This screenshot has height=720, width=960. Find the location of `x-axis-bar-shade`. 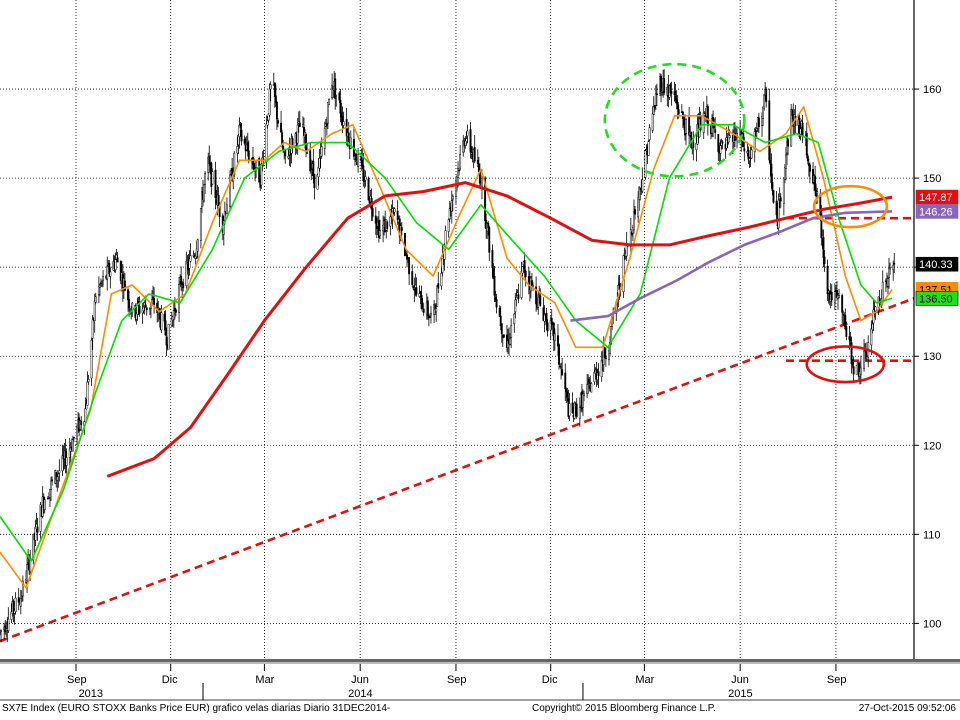

x-axis-bar-shade is located at coordinates (480, 663).